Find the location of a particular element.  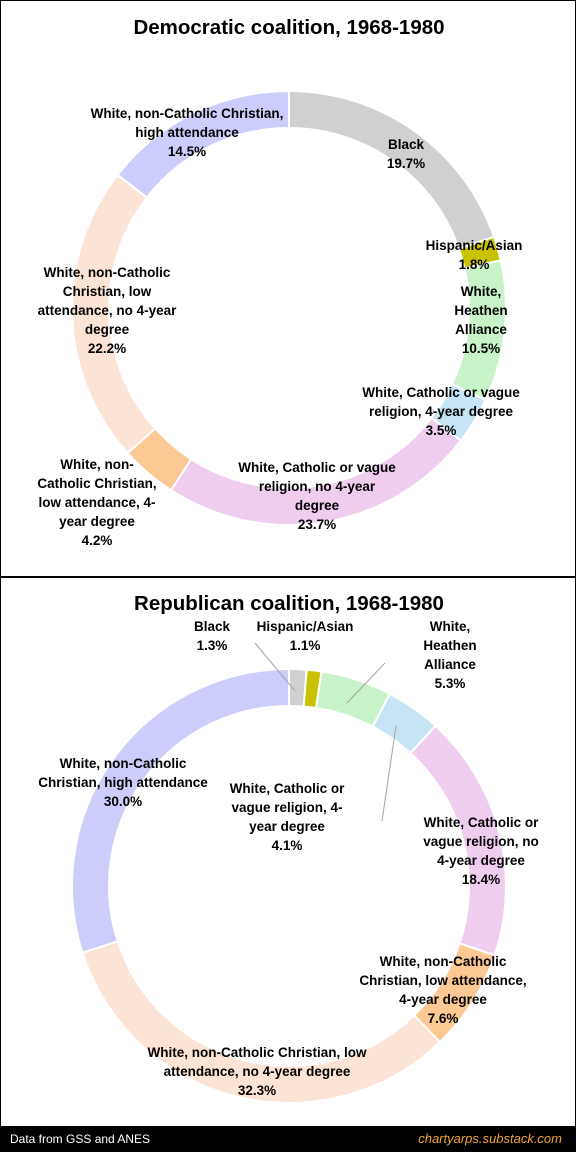

data-label-text: White, non- is located at coordinates (96, 464).